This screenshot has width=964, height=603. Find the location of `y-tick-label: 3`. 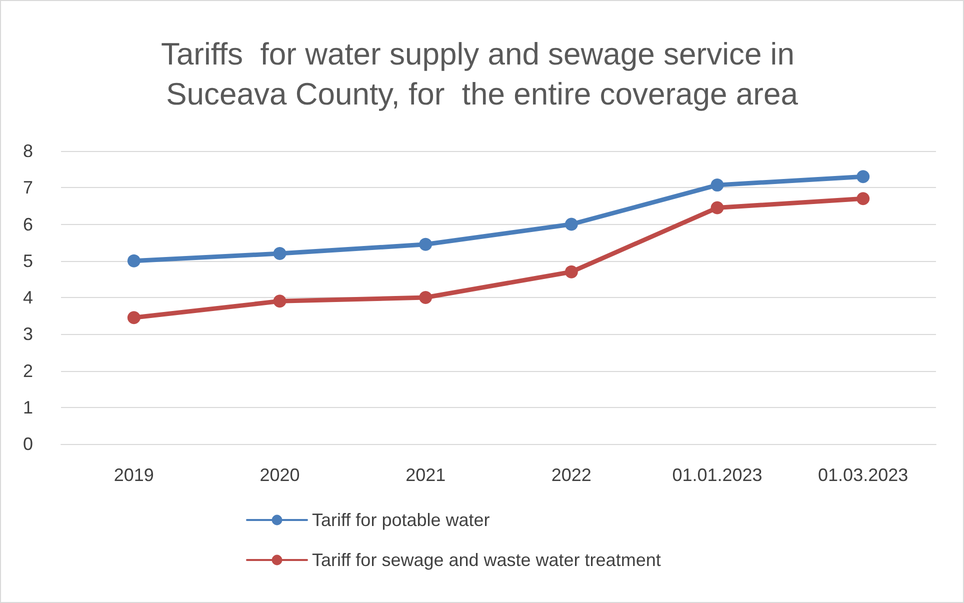

y-tick-label: 3 is located at coordinates (27, 334).